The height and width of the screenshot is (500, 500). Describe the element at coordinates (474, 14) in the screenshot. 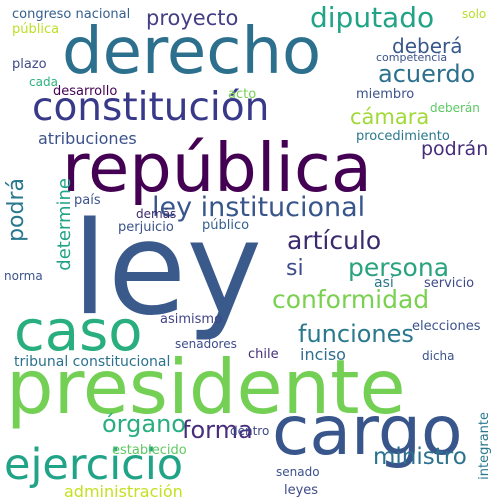

I see `word-solo: solo` at that location.